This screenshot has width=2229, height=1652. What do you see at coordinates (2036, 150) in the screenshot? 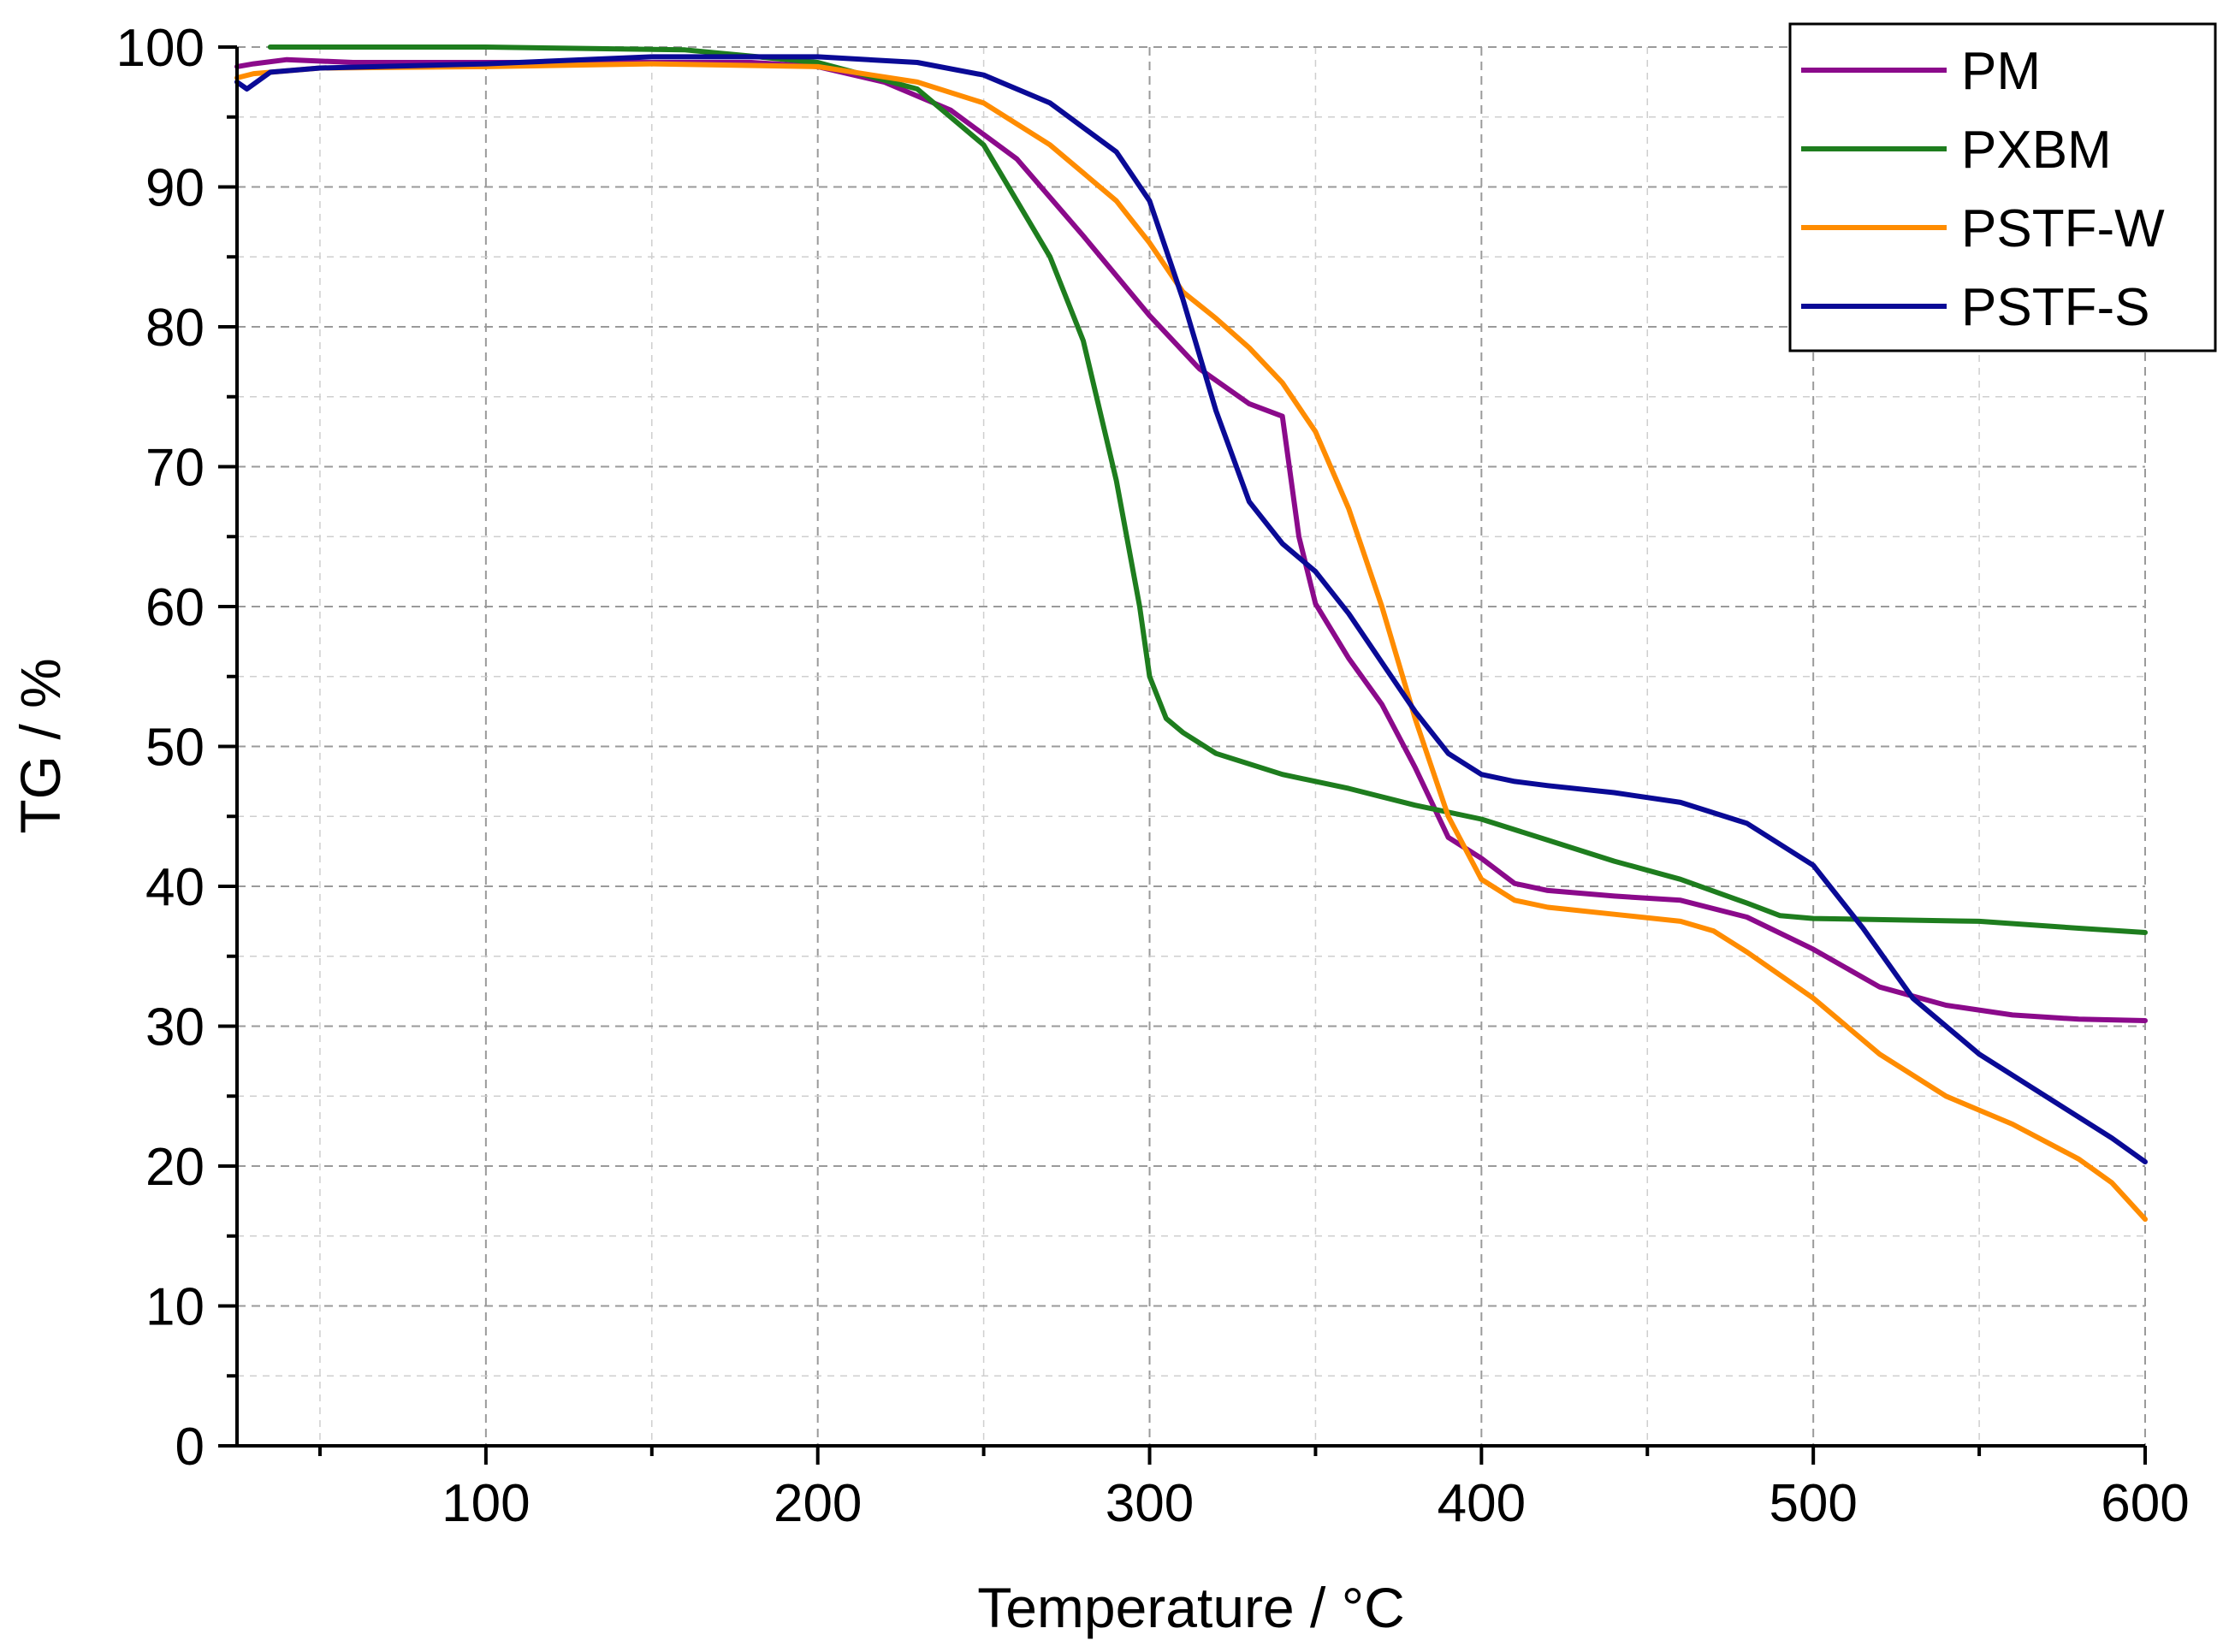
I see `legend-label-pxbm: PXBM` at bounding box center [2036, 150].